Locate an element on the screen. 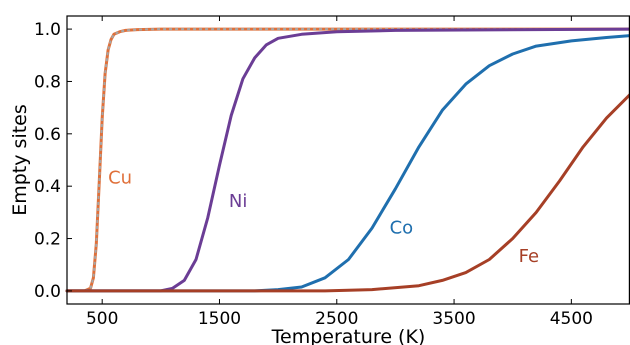 The height and width of the screenshot is (345, 630). y-axis: 0.0 0.2 0.4 0.6 0.8 1.0 is located at coordinates (53, 161).